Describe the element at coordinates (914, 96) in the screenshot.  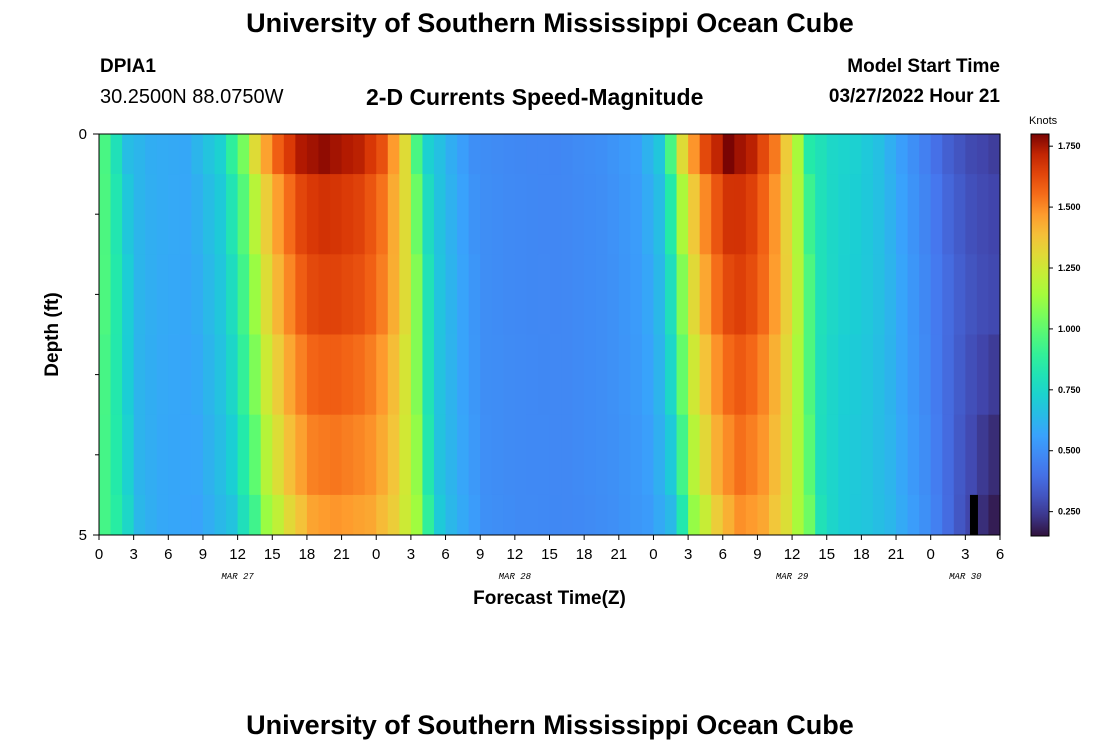
I see `model-start-value: 03/27/2022 Hour 21` at that location.